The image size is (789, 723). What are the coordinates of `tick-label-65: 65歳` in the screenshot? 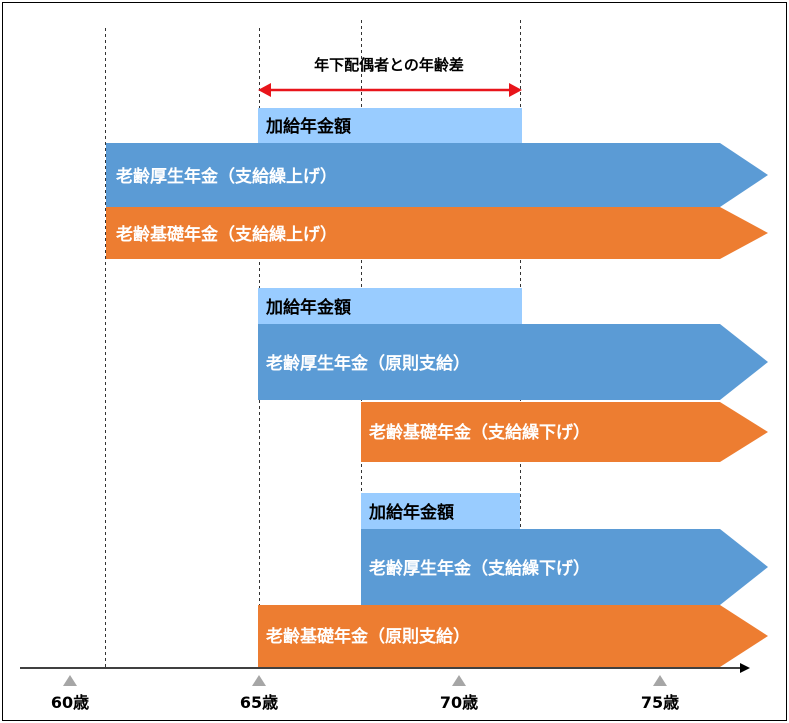 It's located at (259, 702).